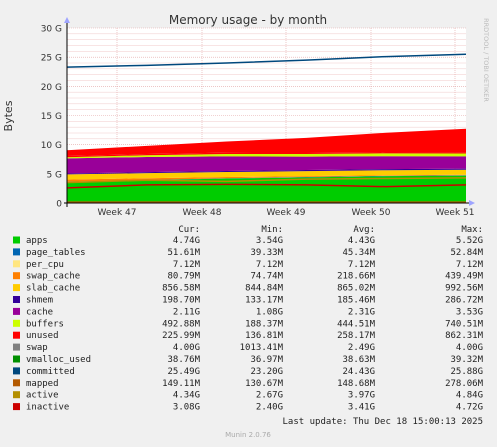 The width and height of the screenshot is (497, 447). Describe the element at coordinates (16, 382) in the screenshot. I see `legend-swatch-mapped` at that location.